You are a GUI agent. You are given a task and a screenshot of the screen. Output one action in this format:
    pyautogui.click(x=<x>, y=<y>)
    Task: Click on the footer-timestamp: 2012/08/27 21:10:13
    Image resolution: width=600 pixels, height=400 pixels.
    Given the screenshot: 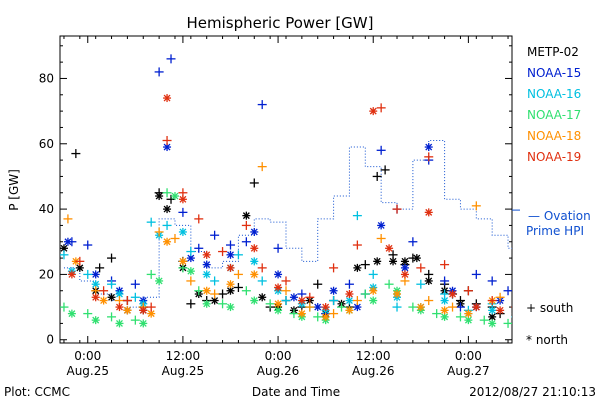 What is the action you would take?
    pyautogui.click(x=532, y=392)
    